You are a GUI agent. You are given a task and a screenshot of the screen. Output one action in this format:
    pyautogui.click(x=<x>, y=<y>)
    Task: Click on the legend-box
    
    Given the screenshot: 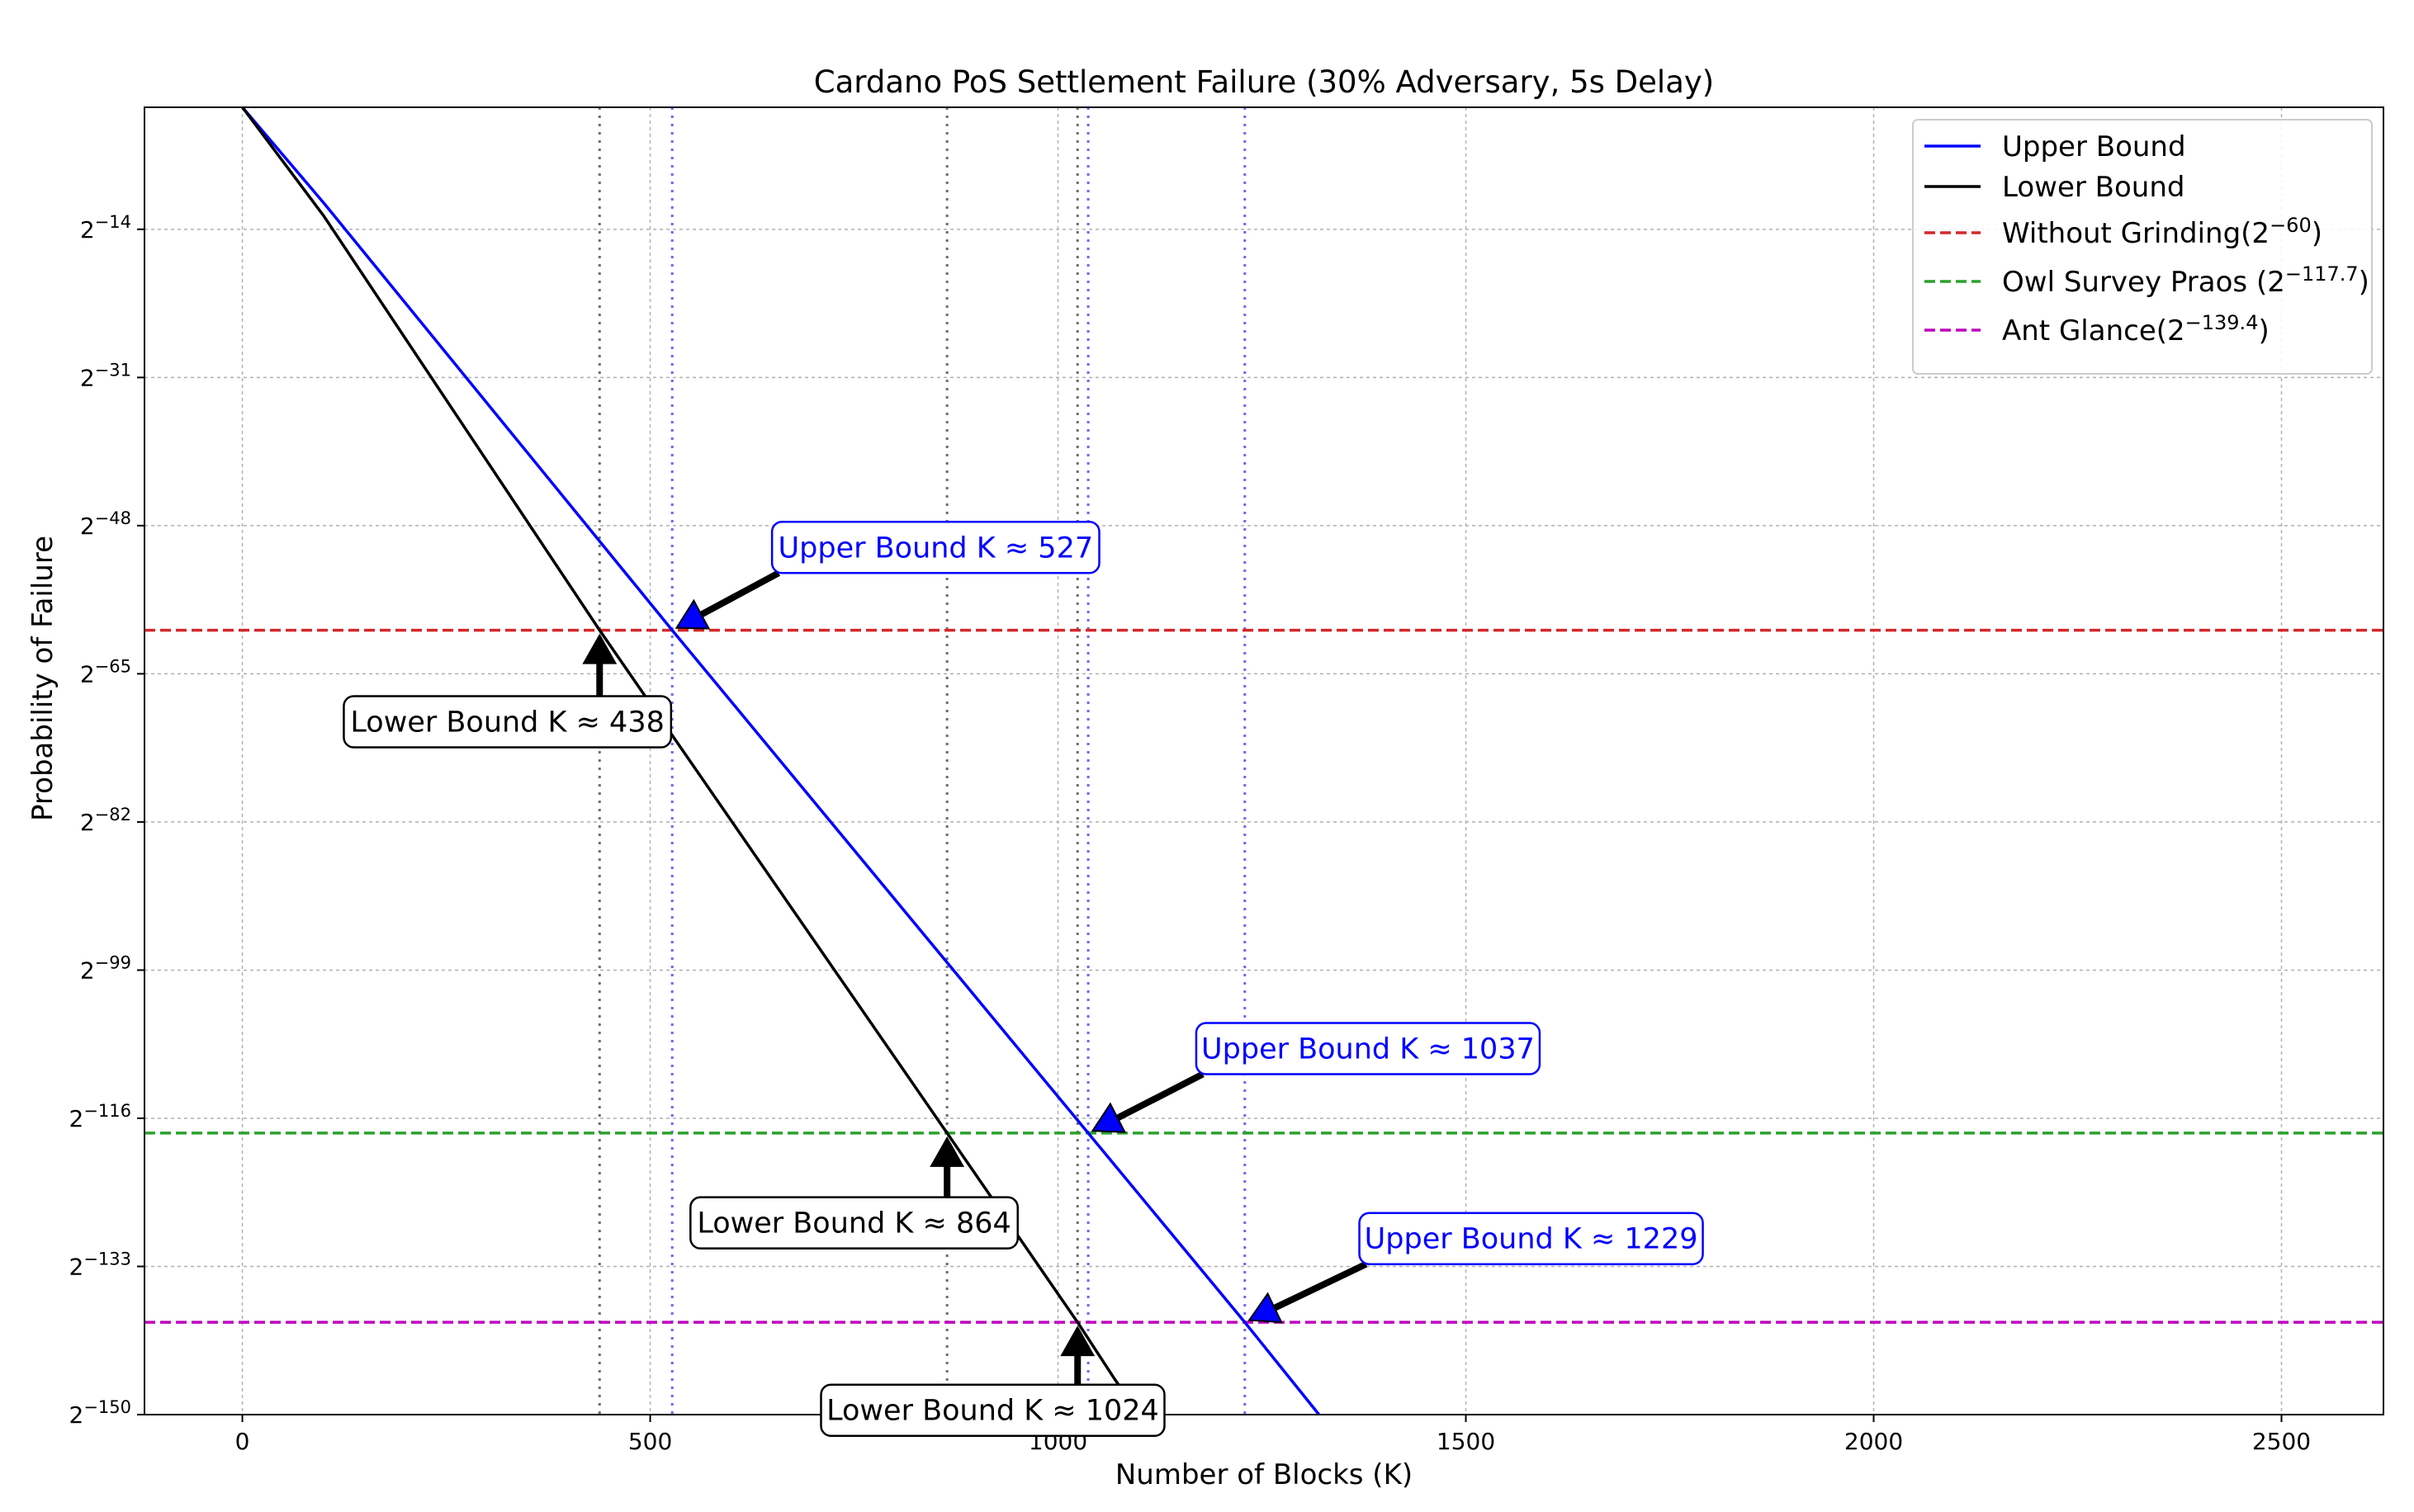 What is the action you would take?
    pyautogui.click(x=2142, y=247)
    